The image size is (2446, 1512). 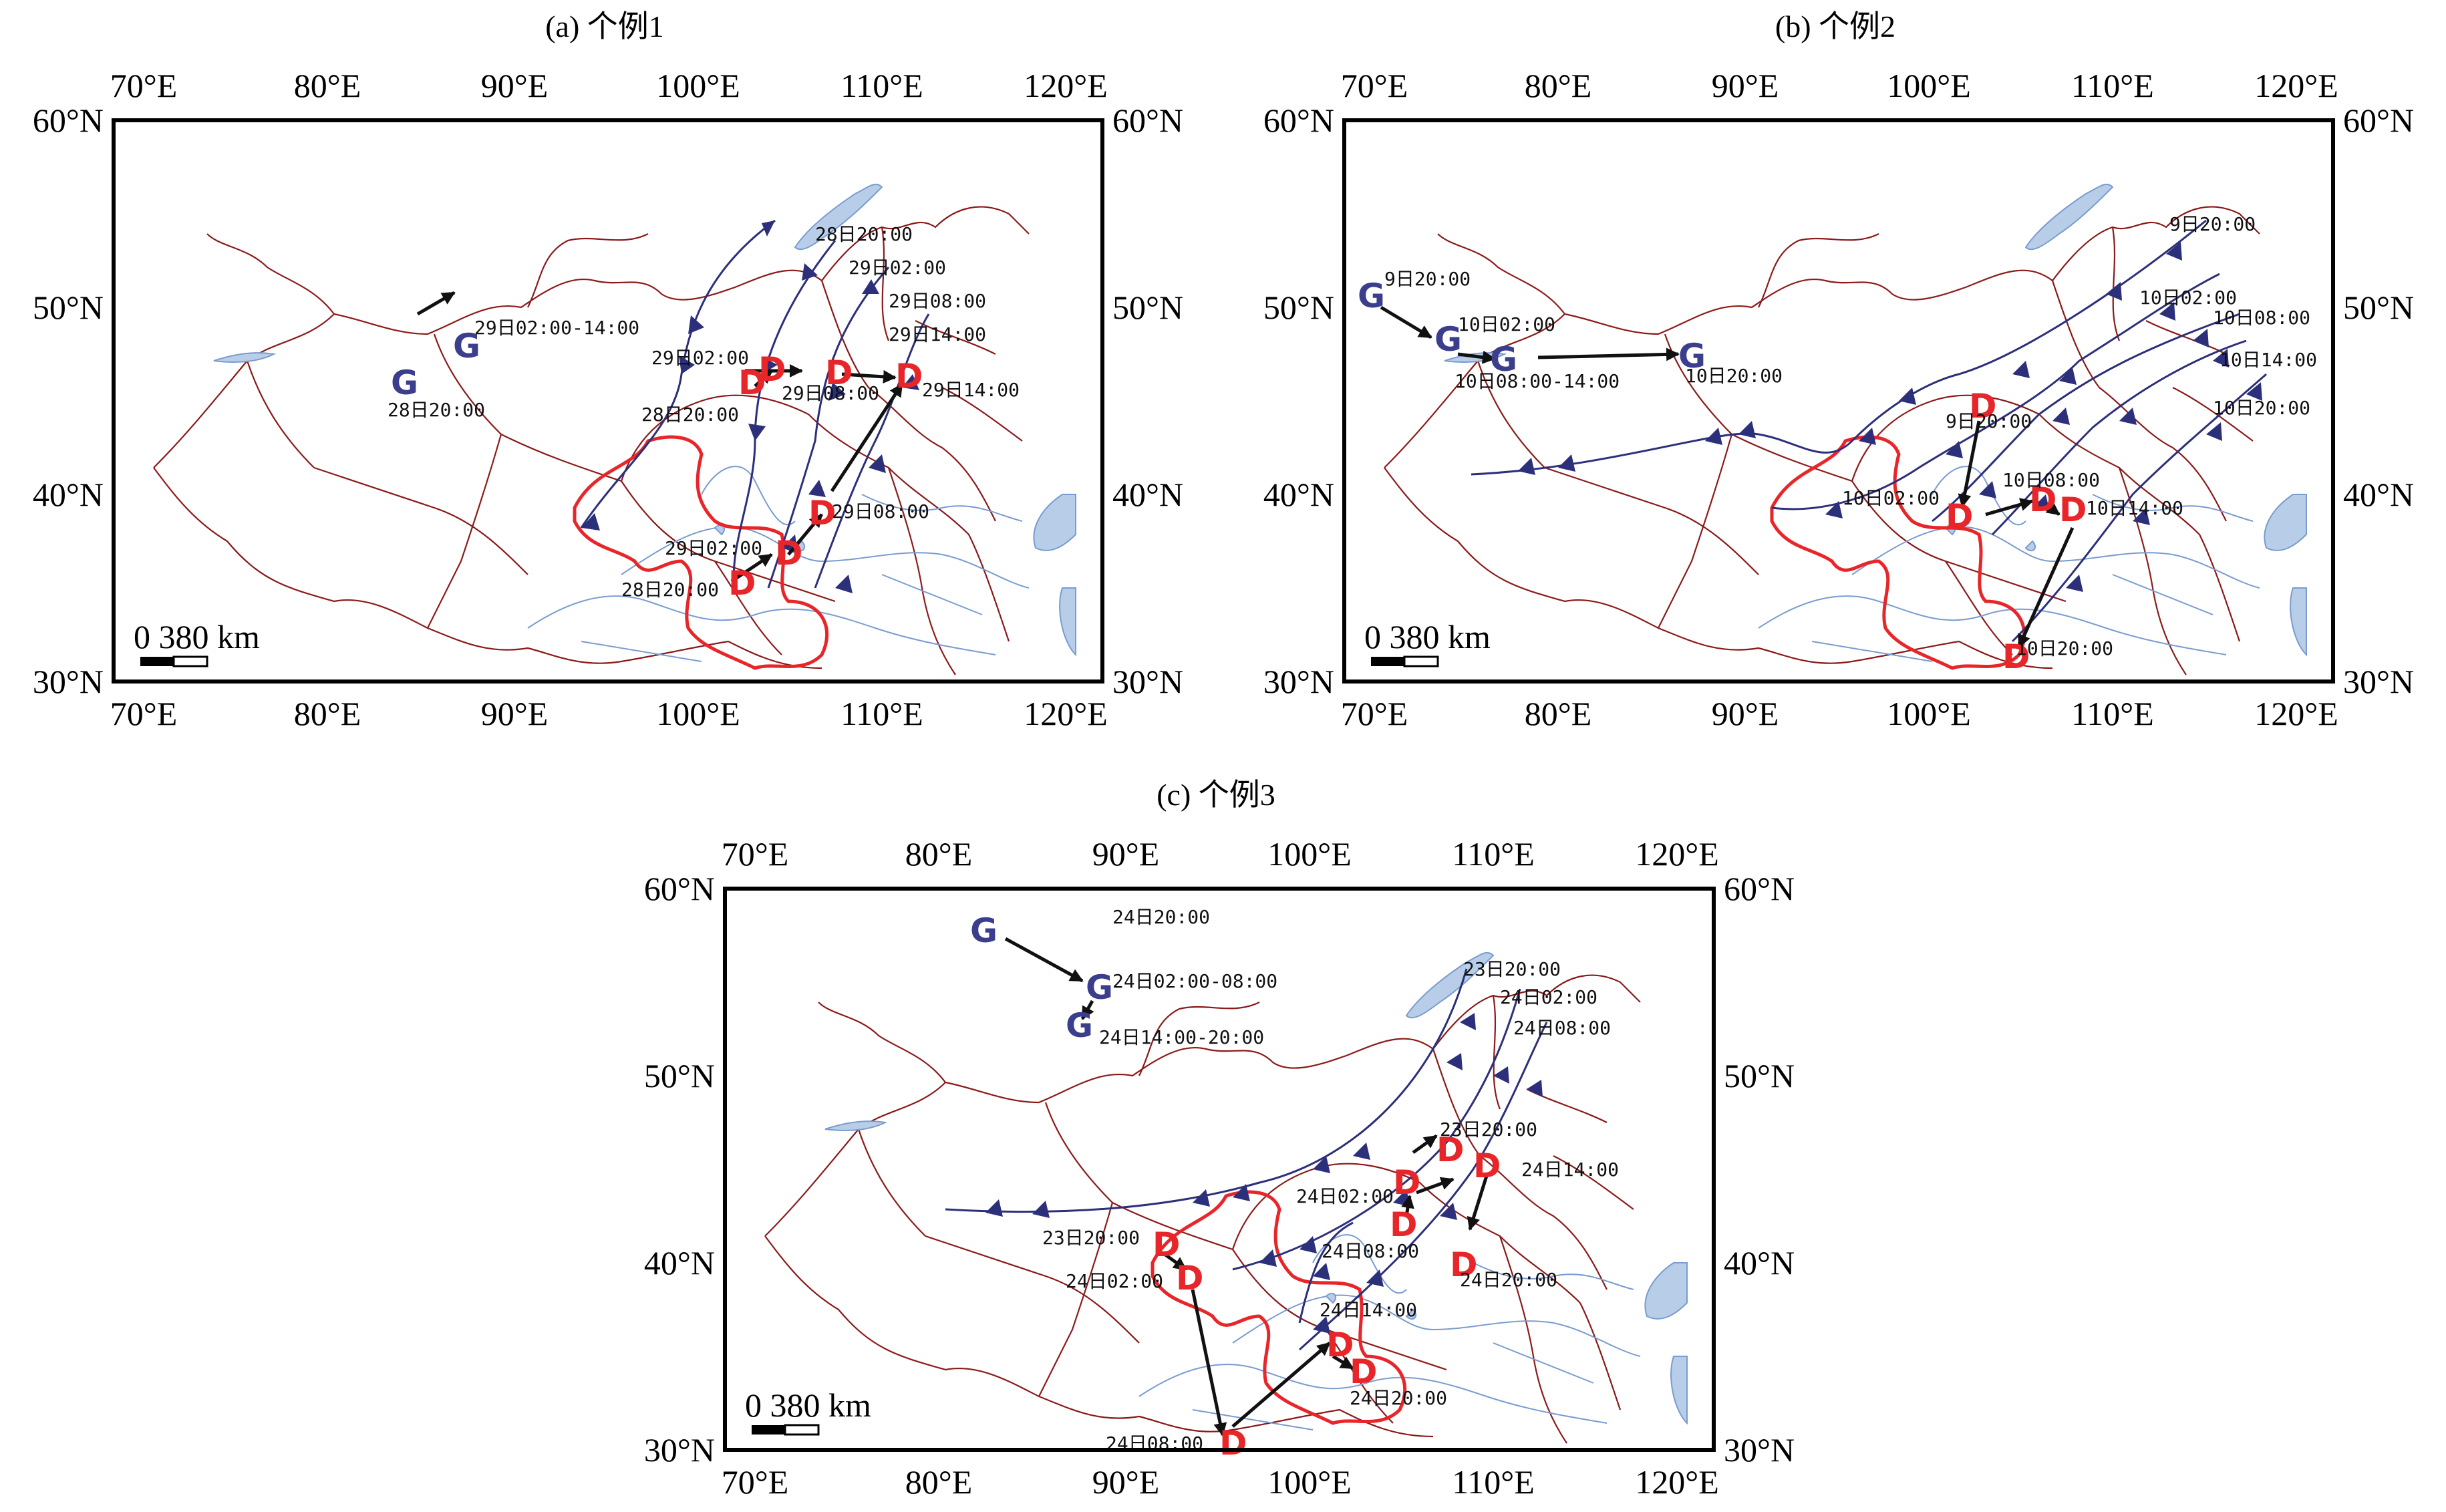 I want to click on track-time-label: 29日08:00, so click(x=881, y=511).